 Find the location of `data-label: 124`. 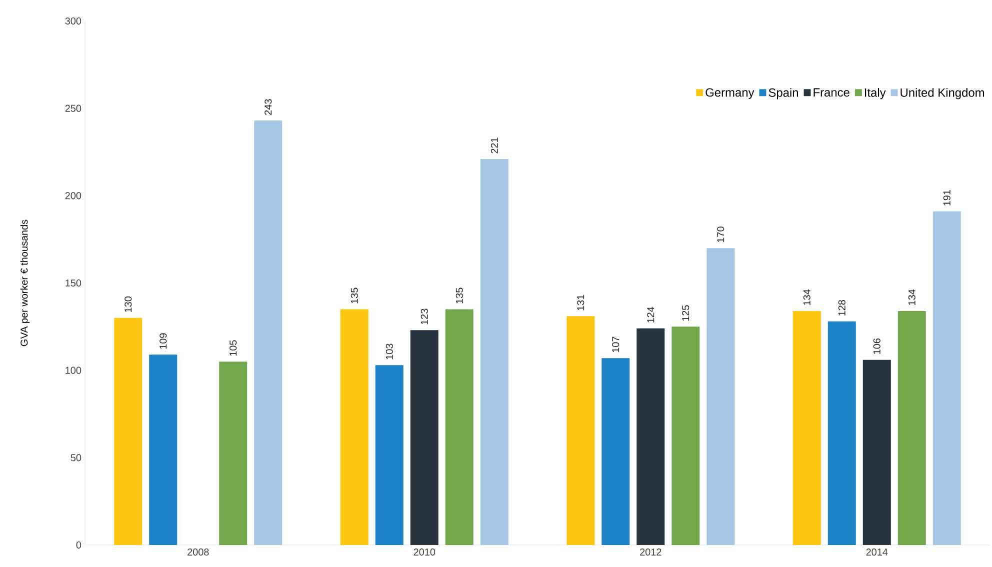

data-label: 124 is located at coordinates (650, 314).